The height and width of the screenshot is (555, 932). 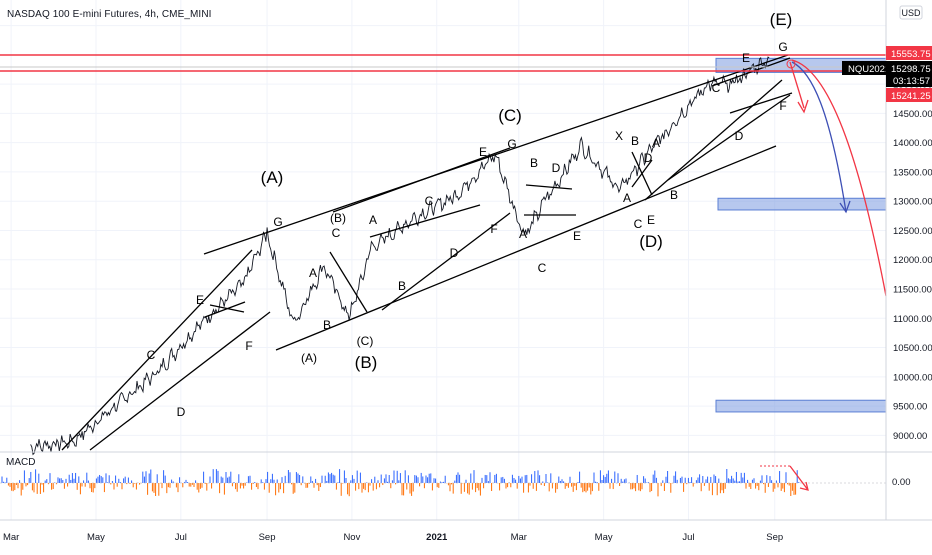 I want to click on minor-wave-label: (B), so click(x=338, y=218).